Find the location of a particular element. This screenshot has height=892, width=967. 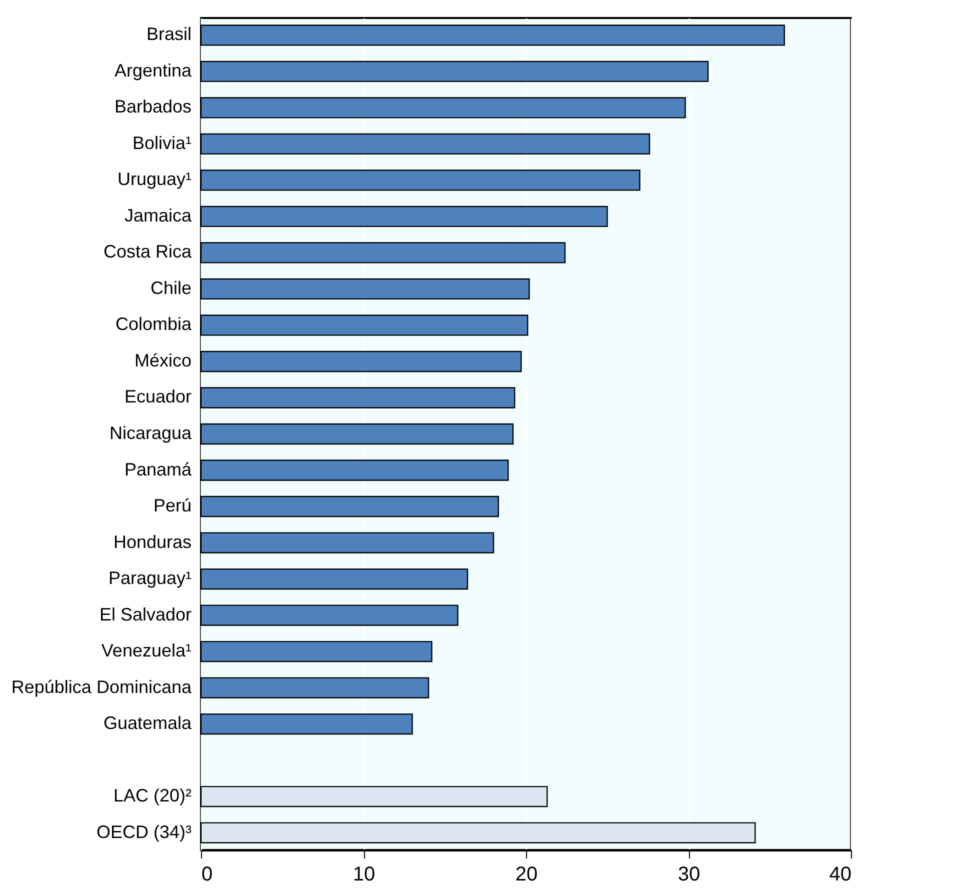

y-tick-label: México is located at coordinates (163, 360).